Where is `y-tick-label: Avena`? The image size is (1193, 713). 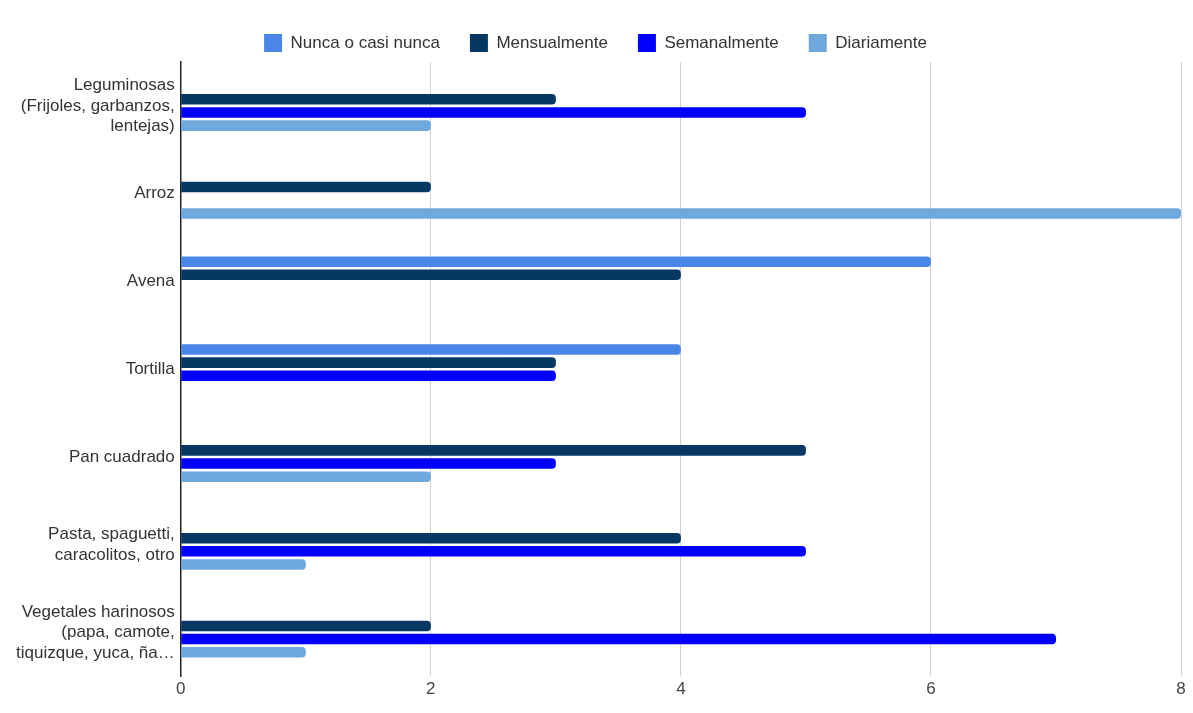
y-tick-label: Avena is located at coordinates (151, 281).